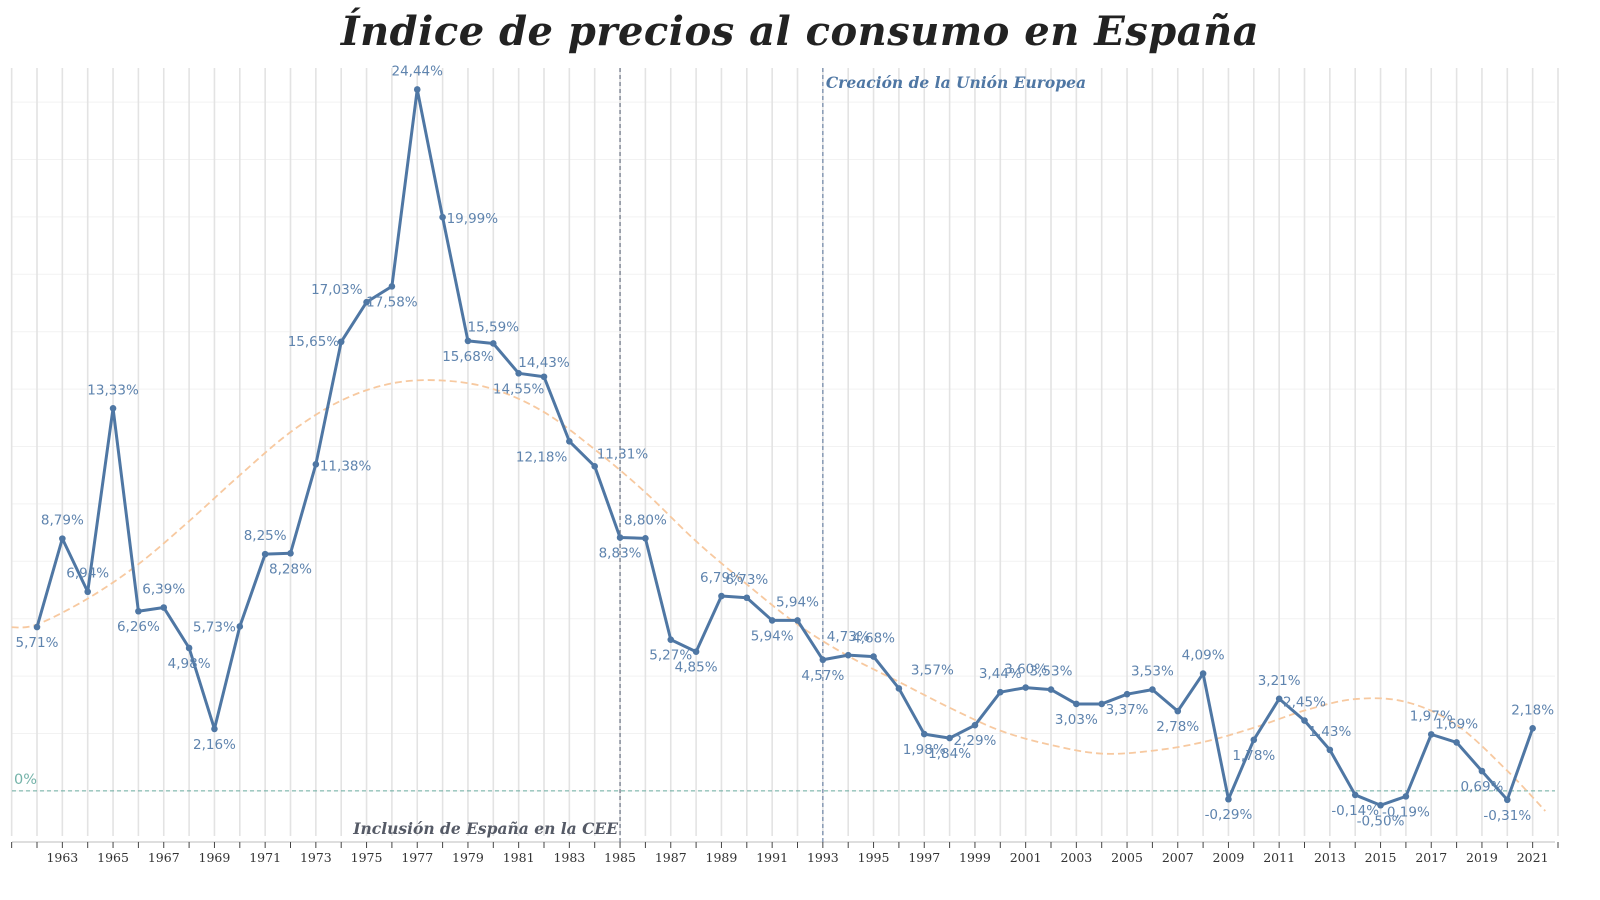  I want to click on x-tick-label: 1977, so click(417, 857).